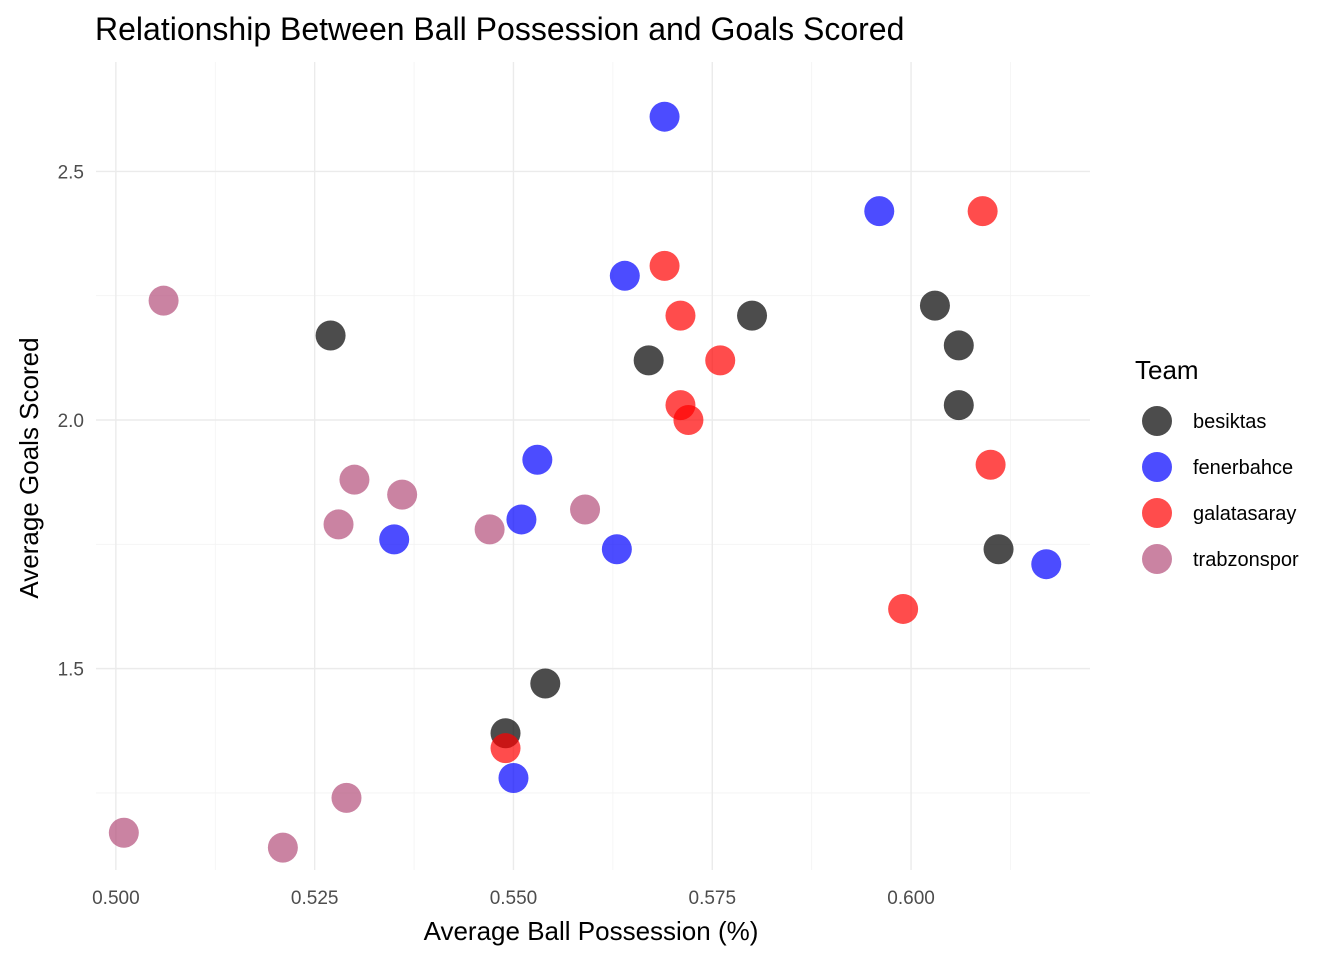  Describe the element at coordinates (1157, 421) in the screenshot. I see `legend-key-besiktas` at that location.